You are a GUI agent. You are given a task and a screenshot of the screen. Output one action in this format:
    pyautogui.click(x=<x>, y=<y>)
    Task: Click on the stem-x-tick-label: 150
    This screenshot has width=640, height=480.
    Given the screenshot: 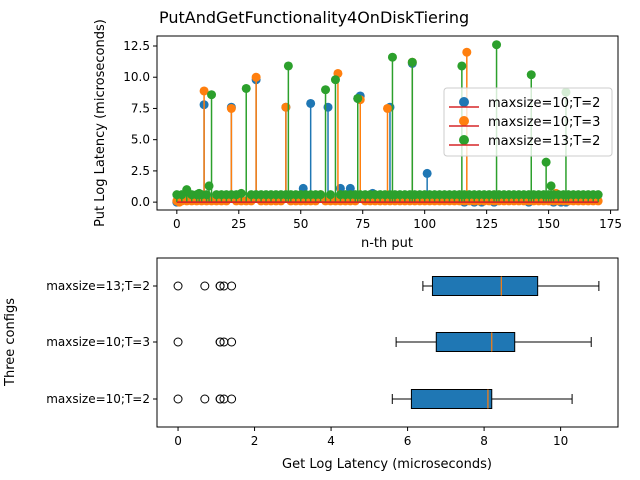 What is the action you would take?
    pyautogui.click(x=548, y=224)
    